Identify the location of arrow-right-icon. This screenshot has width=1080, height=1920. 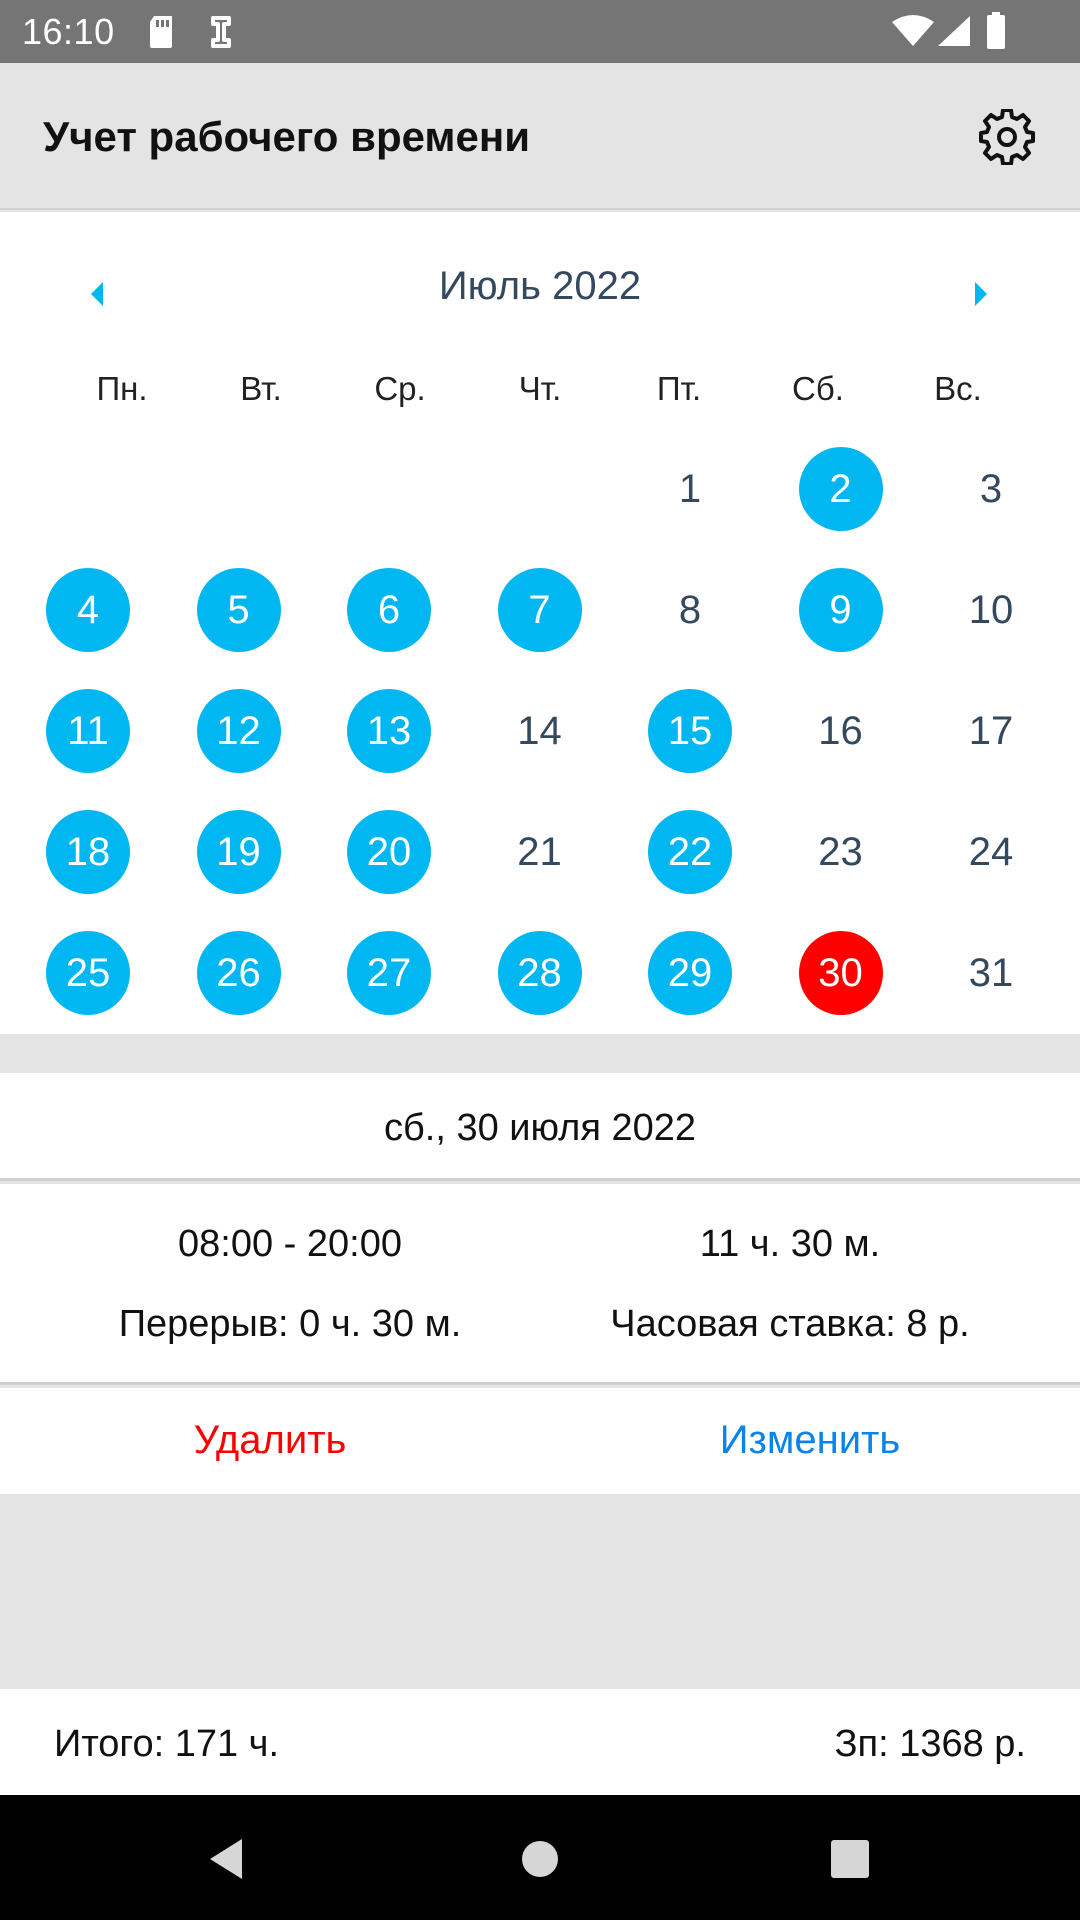
(981, 294).